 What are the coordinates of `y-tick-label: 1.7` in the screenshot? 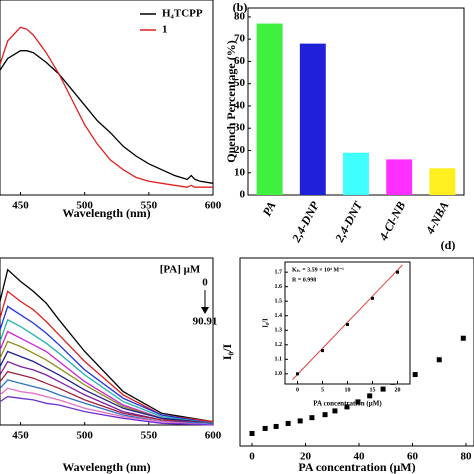 It's located at (279, 273).